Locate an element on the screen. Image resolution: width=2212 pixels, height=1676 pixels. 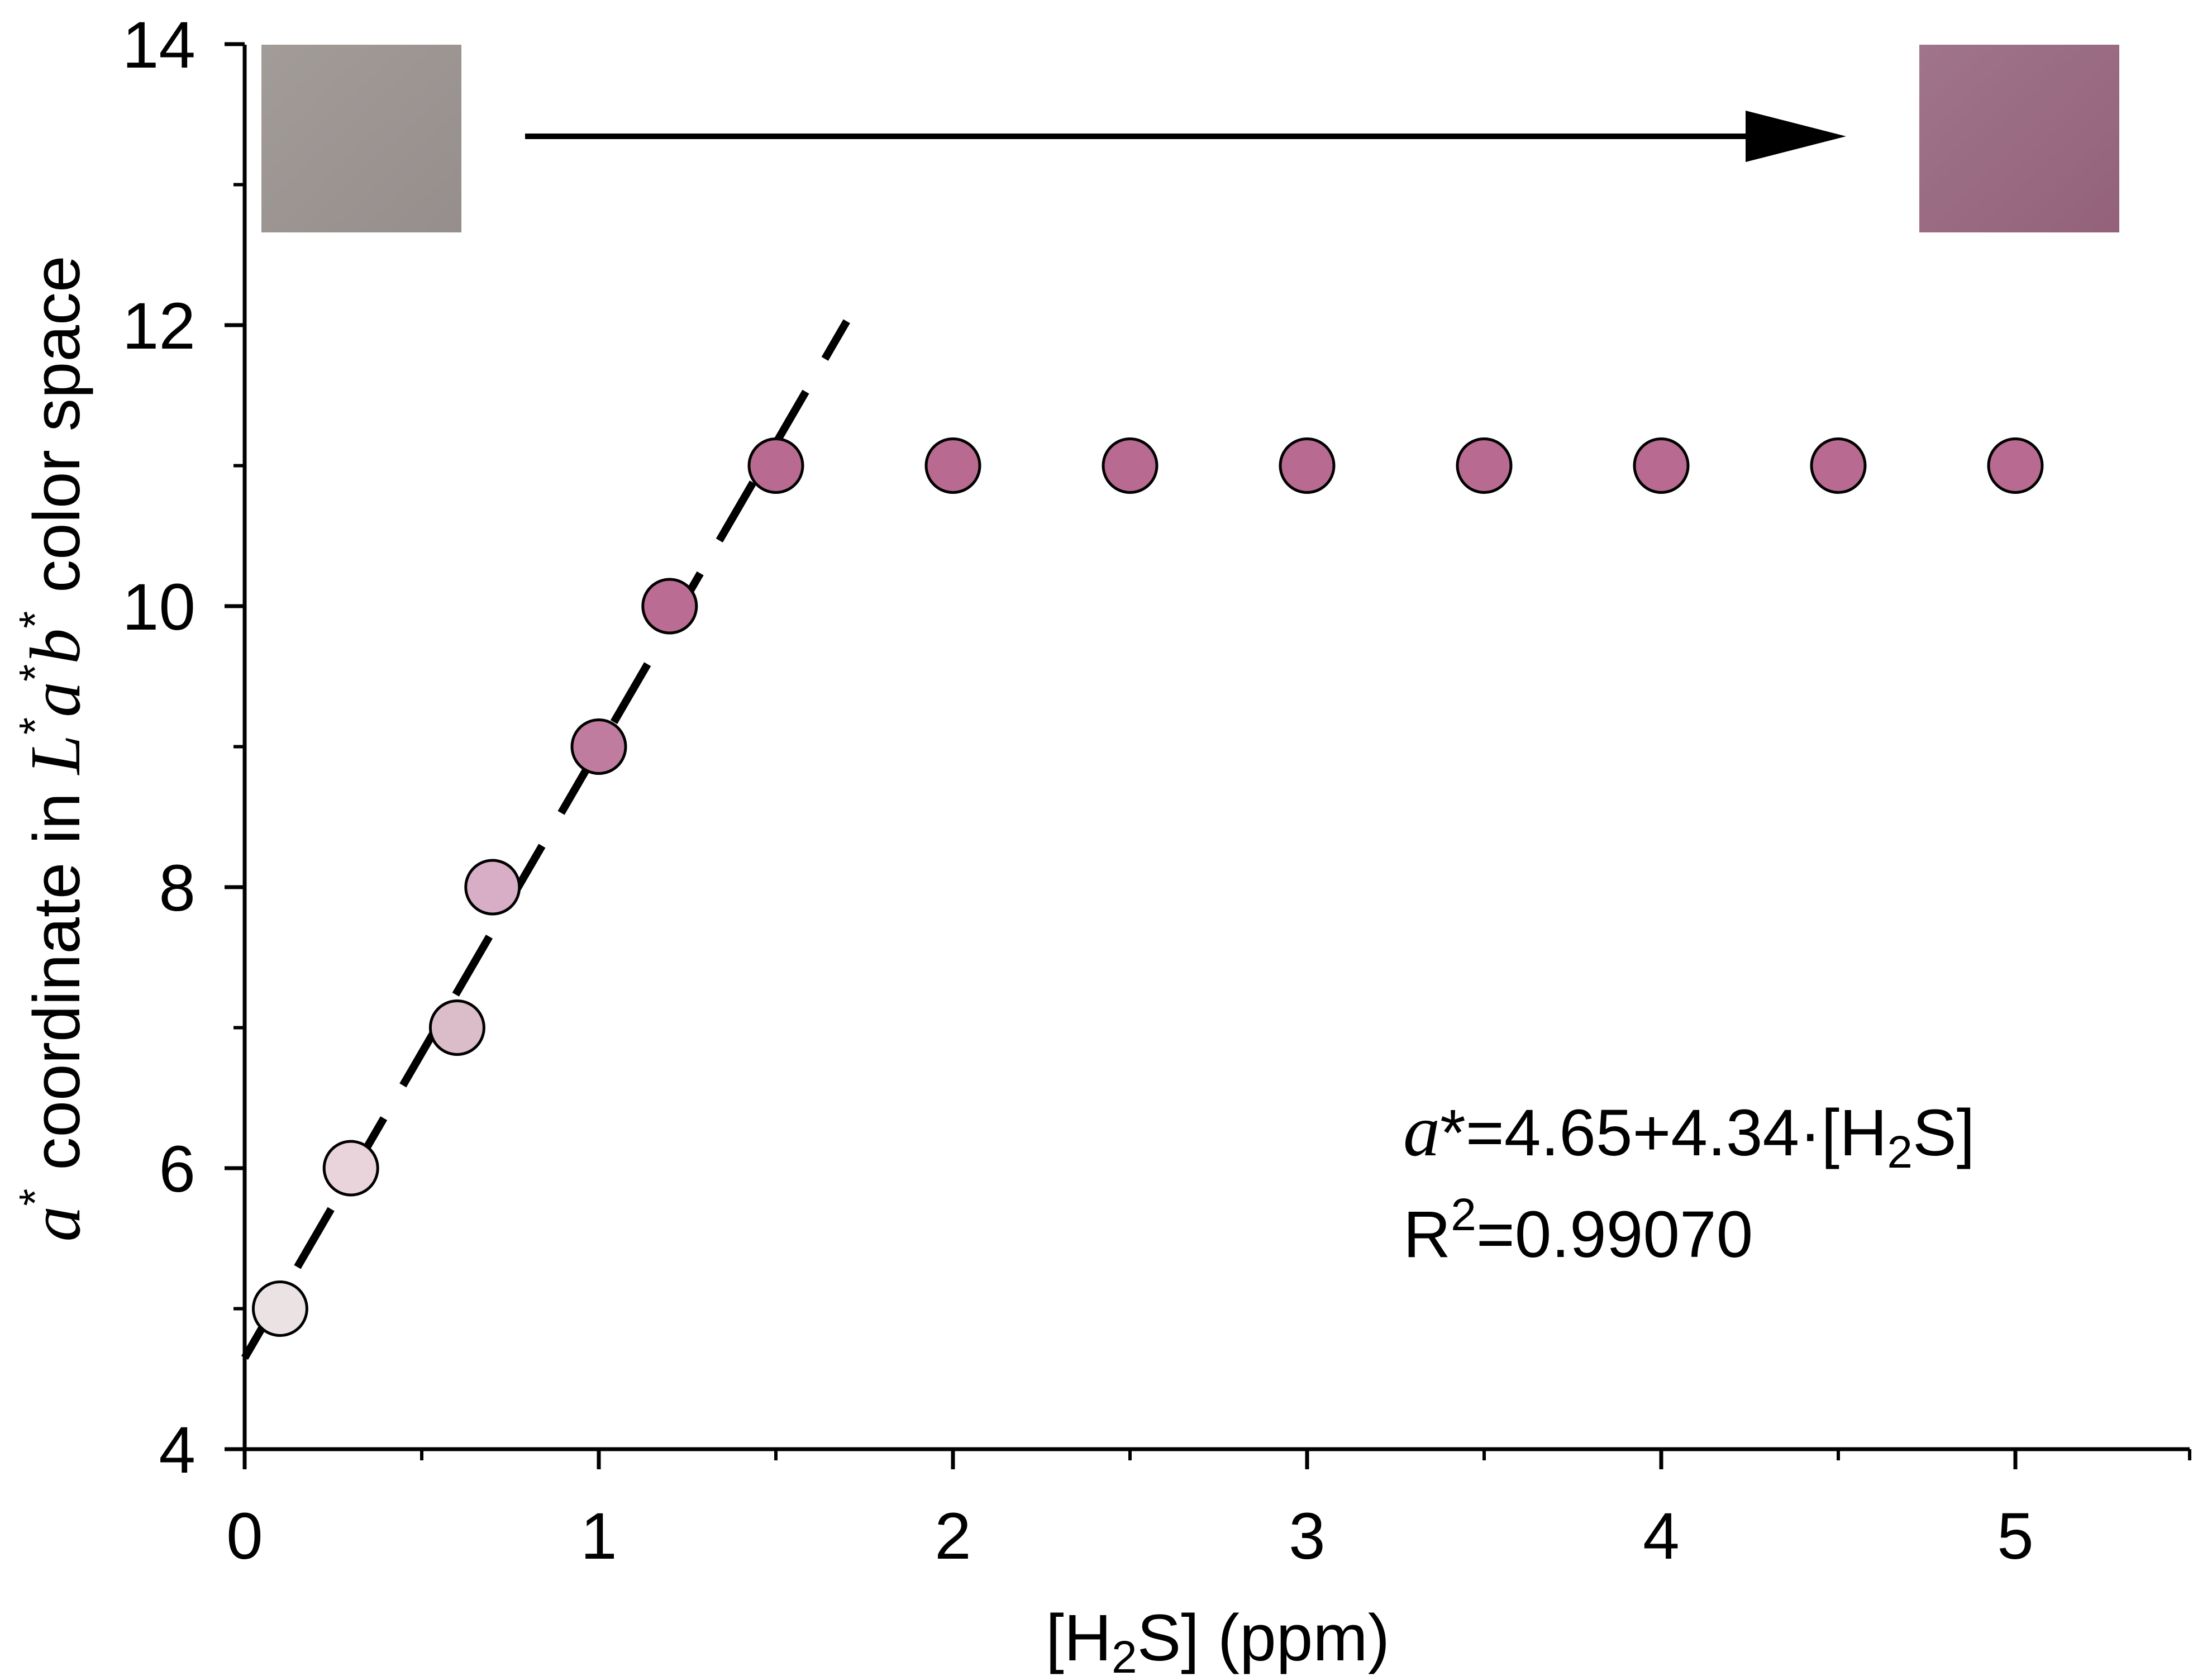
y-tick-label: 6 is located at coordinates (178, 1169).